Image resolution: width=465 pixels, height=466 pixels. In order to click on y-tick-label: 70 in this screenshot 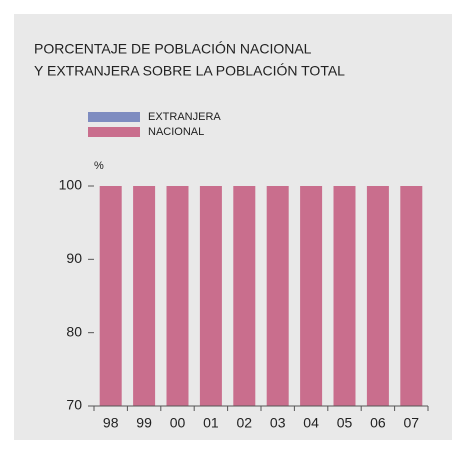, I will do `click(74, 405)`.